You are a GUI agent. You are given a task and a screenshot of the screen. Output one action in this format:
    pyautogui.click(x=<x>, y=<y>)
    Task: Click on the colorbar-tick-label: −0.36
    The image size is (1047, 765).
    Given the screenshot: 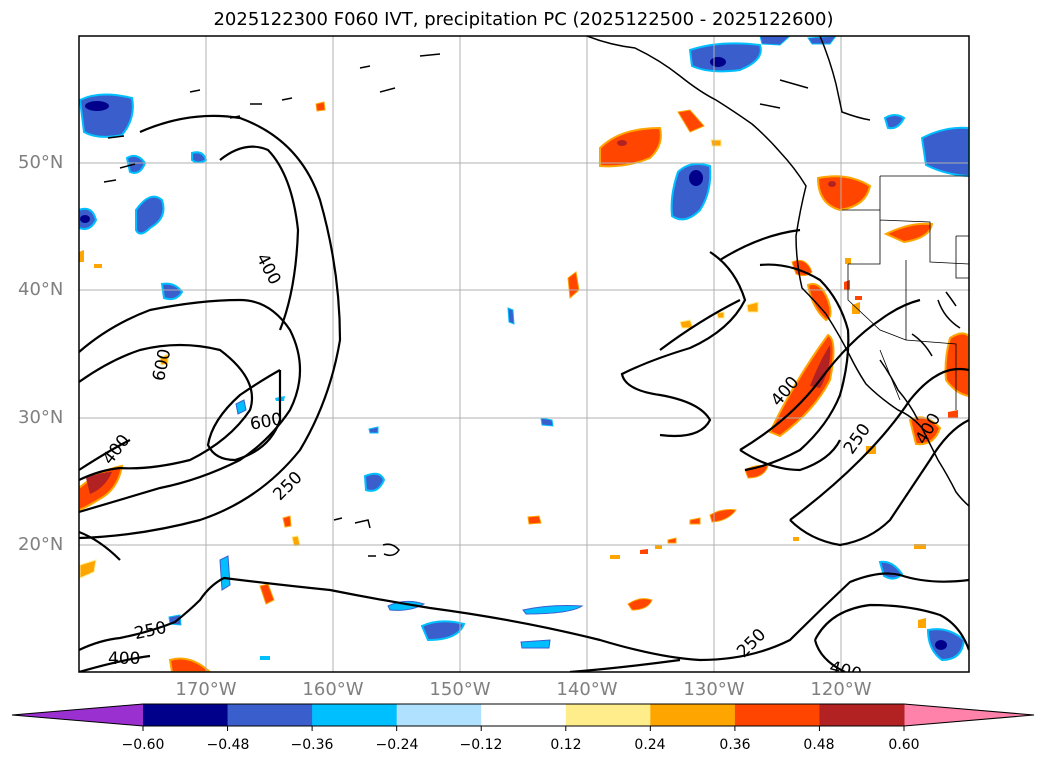 What is the action you would take?
    pyautogui.click(x=312, y=745)
    